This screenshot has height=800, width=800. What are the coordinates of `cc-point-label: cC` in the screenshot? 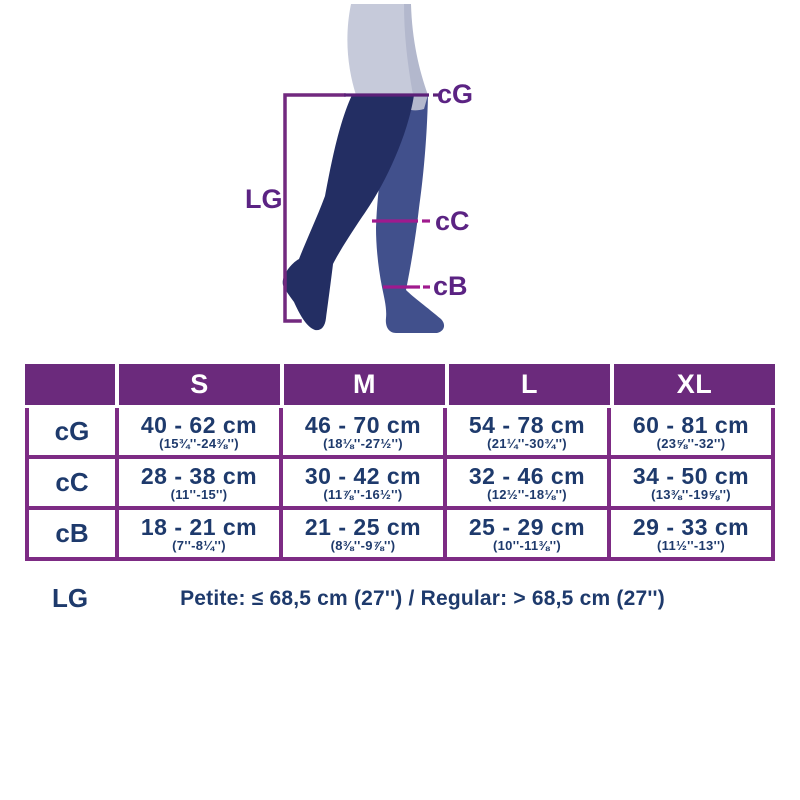 It's located at (452, 221).